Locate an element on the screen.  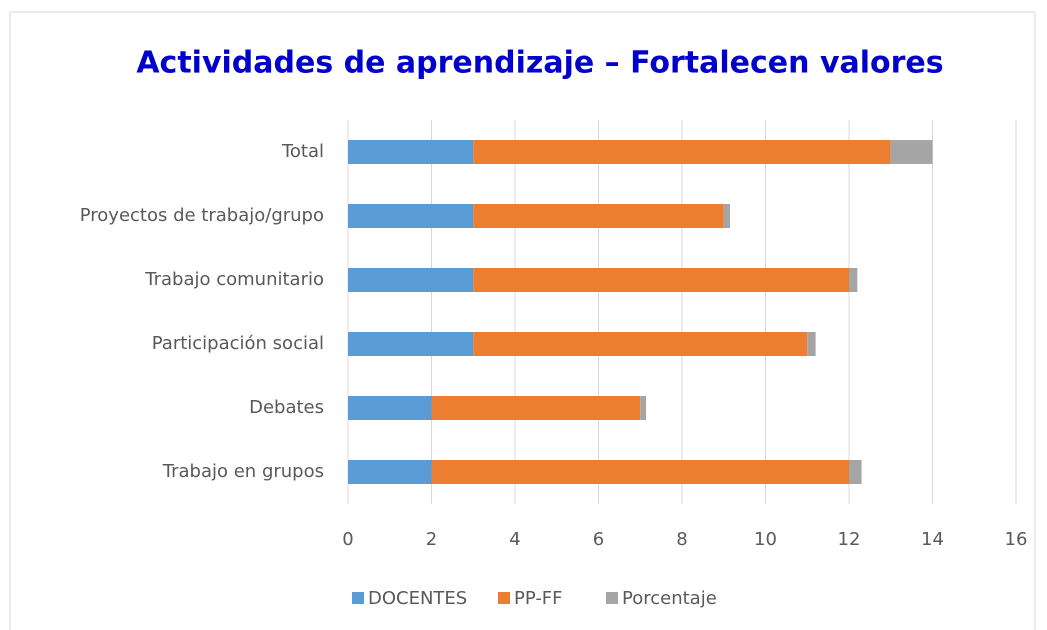
legend-label: PP-FF is located at coordinates (538, 598).